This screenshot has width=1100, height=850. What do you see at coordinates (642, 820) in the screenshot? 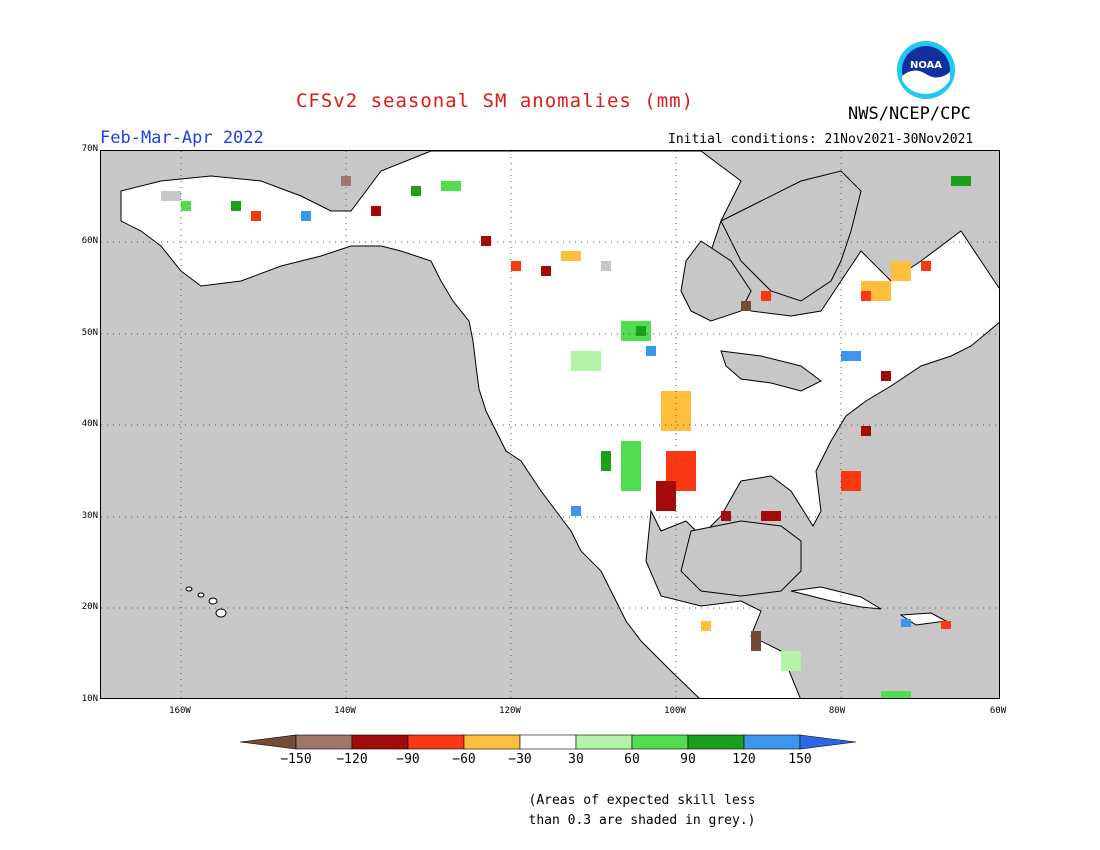
I see `skill-note-line2: than 0.3 are shaded in grey.)` at bounding box center [642, 820].